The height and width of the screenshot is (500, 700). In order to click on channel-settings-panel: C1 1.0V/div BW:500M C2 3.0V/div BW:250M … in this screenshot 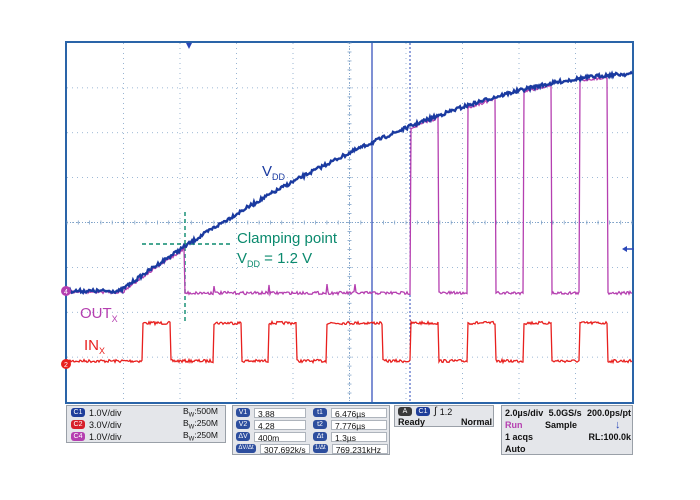, I will do `click(146, 424)`.